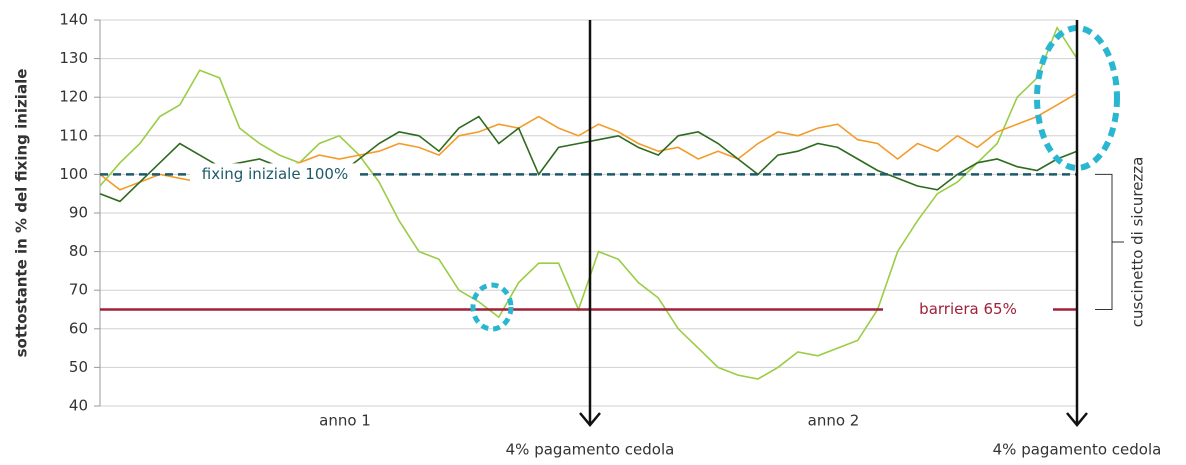 Image resolution: width=1186 pixels, height=465 pixels. I want to click on y-tick-label: 100, so click(73, 174).